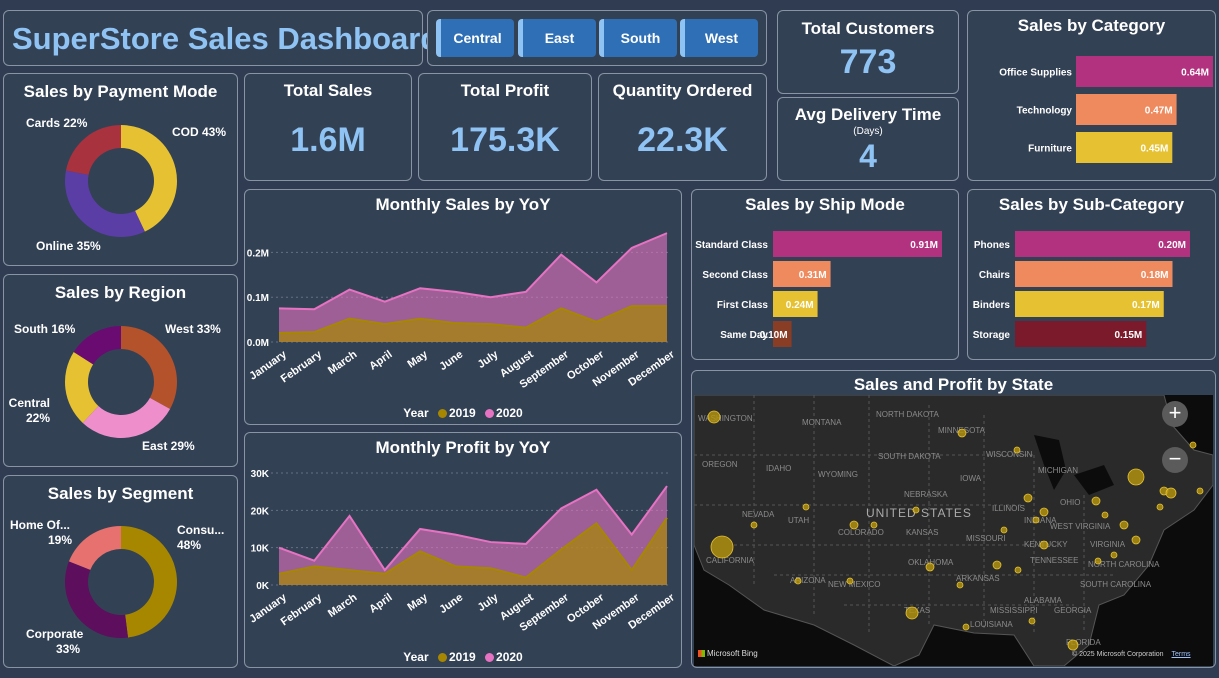 Image resolution: width=1219 pixels, height=678 pixels. Describe the element at coordinates (728, 653) in the screenshot. I see `bing-logo: Microsoft Bing` at that location.